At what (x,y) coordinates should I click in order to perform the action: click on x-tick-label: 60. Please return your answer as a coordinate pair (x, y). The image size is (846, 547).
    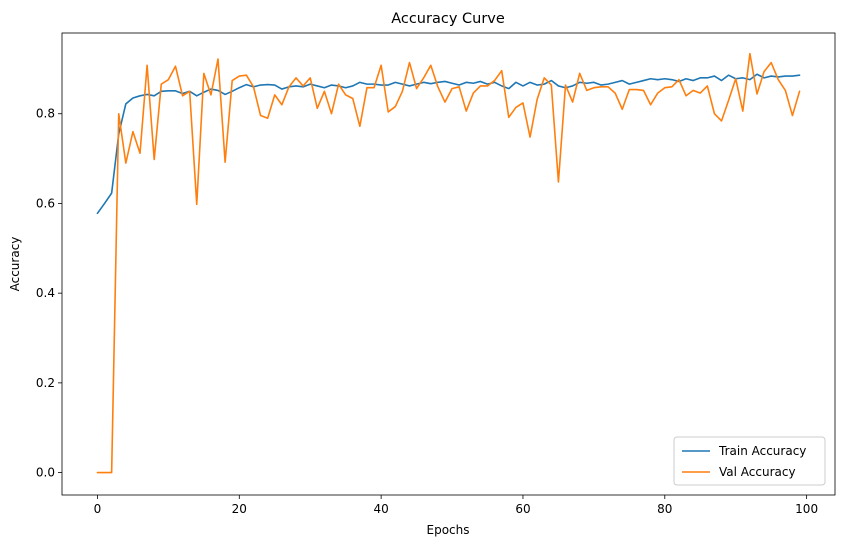
    Looking at the image, I should click on (522, 509).